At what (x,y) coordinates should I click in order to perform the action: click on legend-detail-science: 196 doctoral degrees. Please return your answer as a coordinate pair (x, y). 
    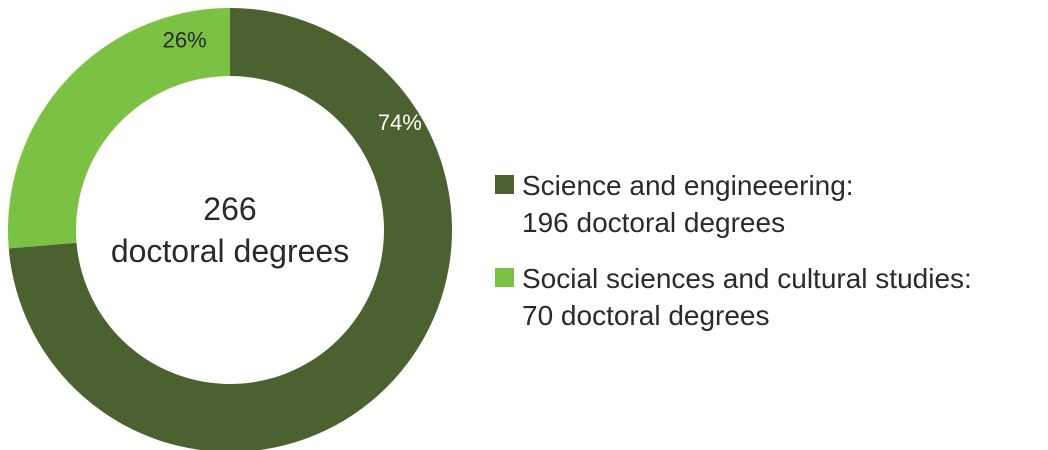
    Looking at the image, I should click on (654, 222).